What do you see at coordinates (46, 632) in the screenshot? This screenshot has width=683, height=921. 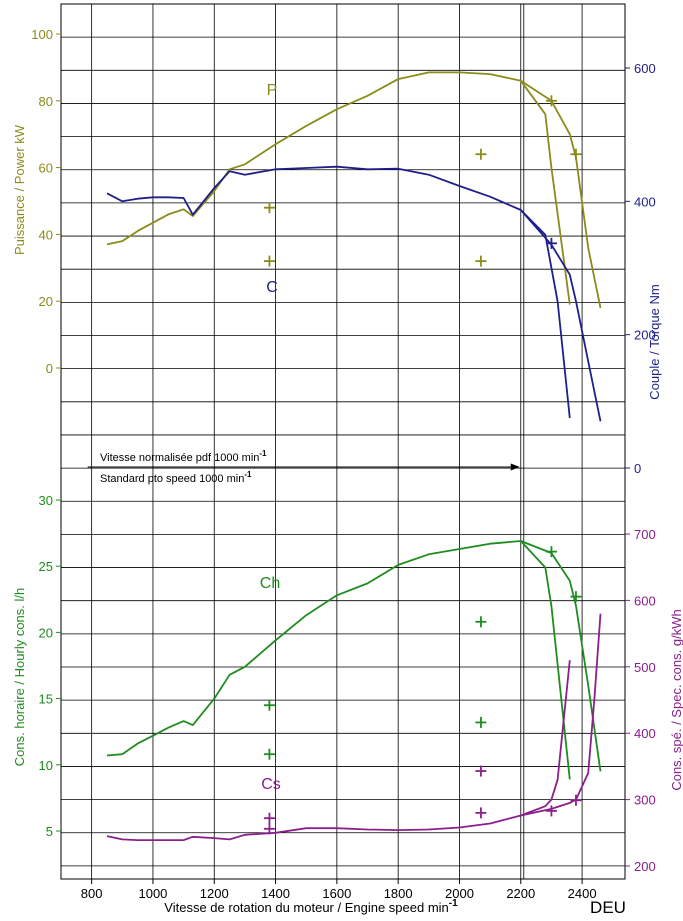 I see `hourly-tick-label: 20` at bounding box center [46, 632].